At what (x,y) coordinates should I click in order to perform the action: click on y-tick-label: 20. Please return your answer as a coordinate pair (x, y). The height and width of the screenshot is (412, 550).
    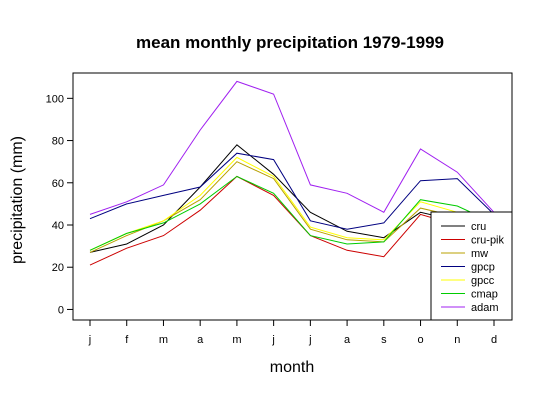
    Looking at the image, I should click on (58, 268).